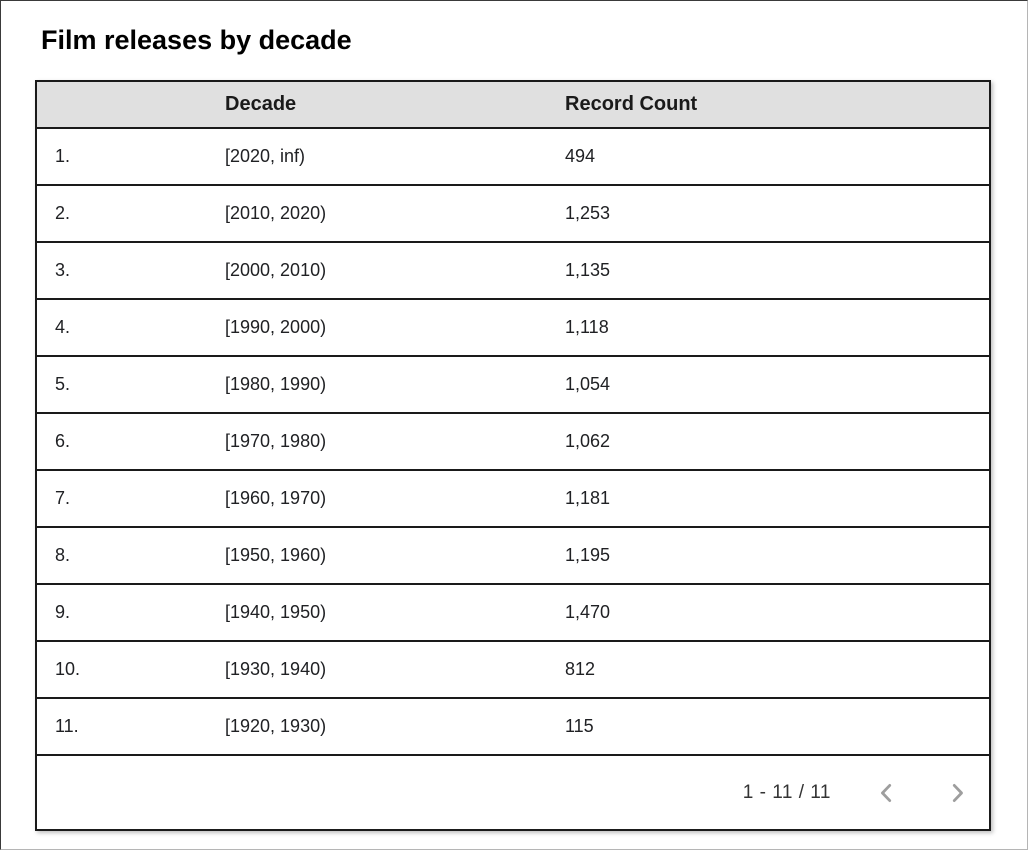  Describe the element at coordinates (130, 498) in the screenshot. I see `row-number-cell: 7.` at that location.